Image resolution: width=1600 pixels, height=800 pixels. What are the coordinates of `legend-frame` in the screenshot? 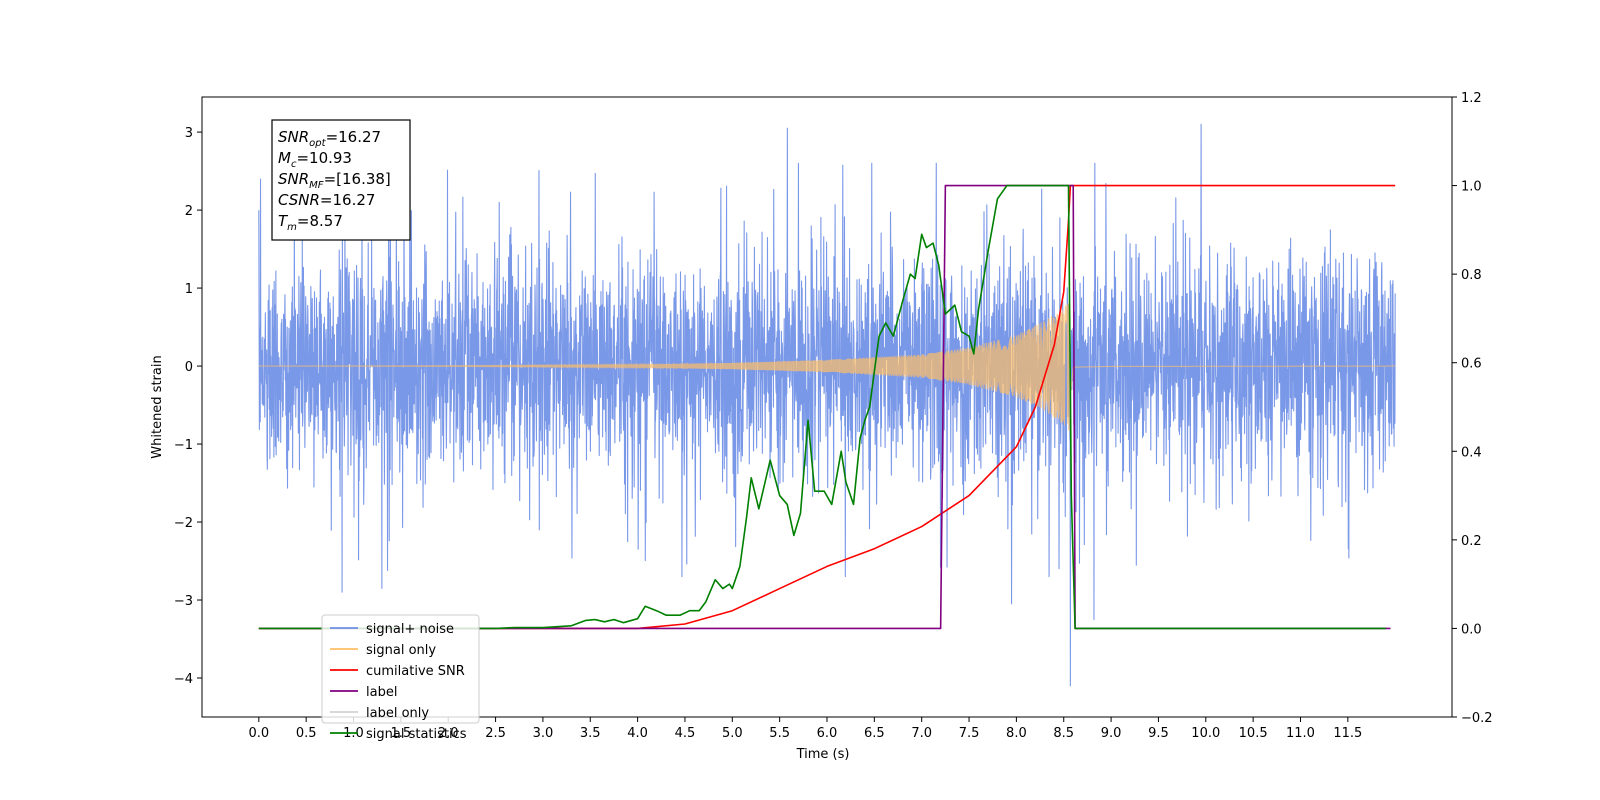 It's located at (400, 669).